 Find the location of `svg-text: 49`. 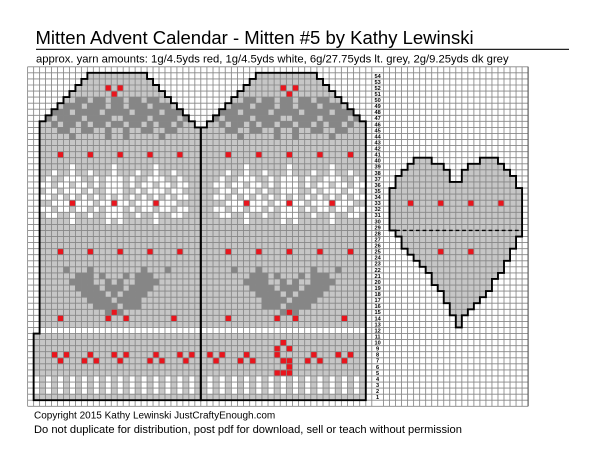

svg-text: 49 is located at coordinates (377, 107).